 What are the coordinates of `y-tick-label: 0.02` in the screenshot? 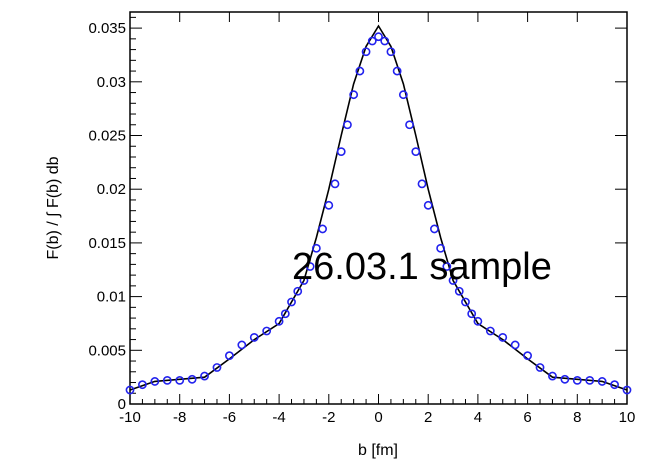 It's located at (111, 189).